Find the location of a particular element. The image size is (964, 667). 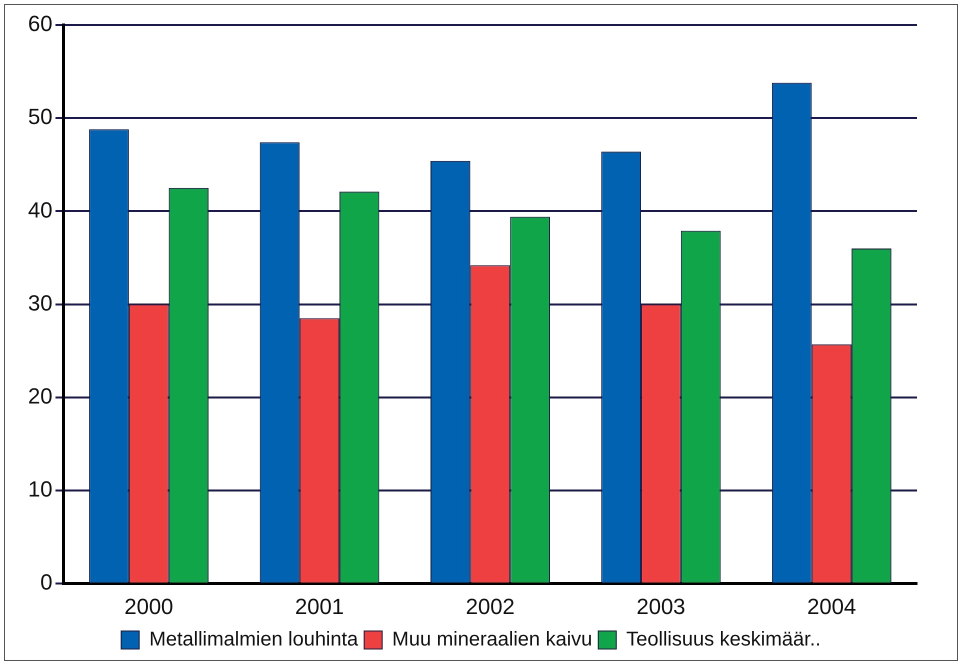

y-tick-label: 20 is located at coordinates (40, 395).